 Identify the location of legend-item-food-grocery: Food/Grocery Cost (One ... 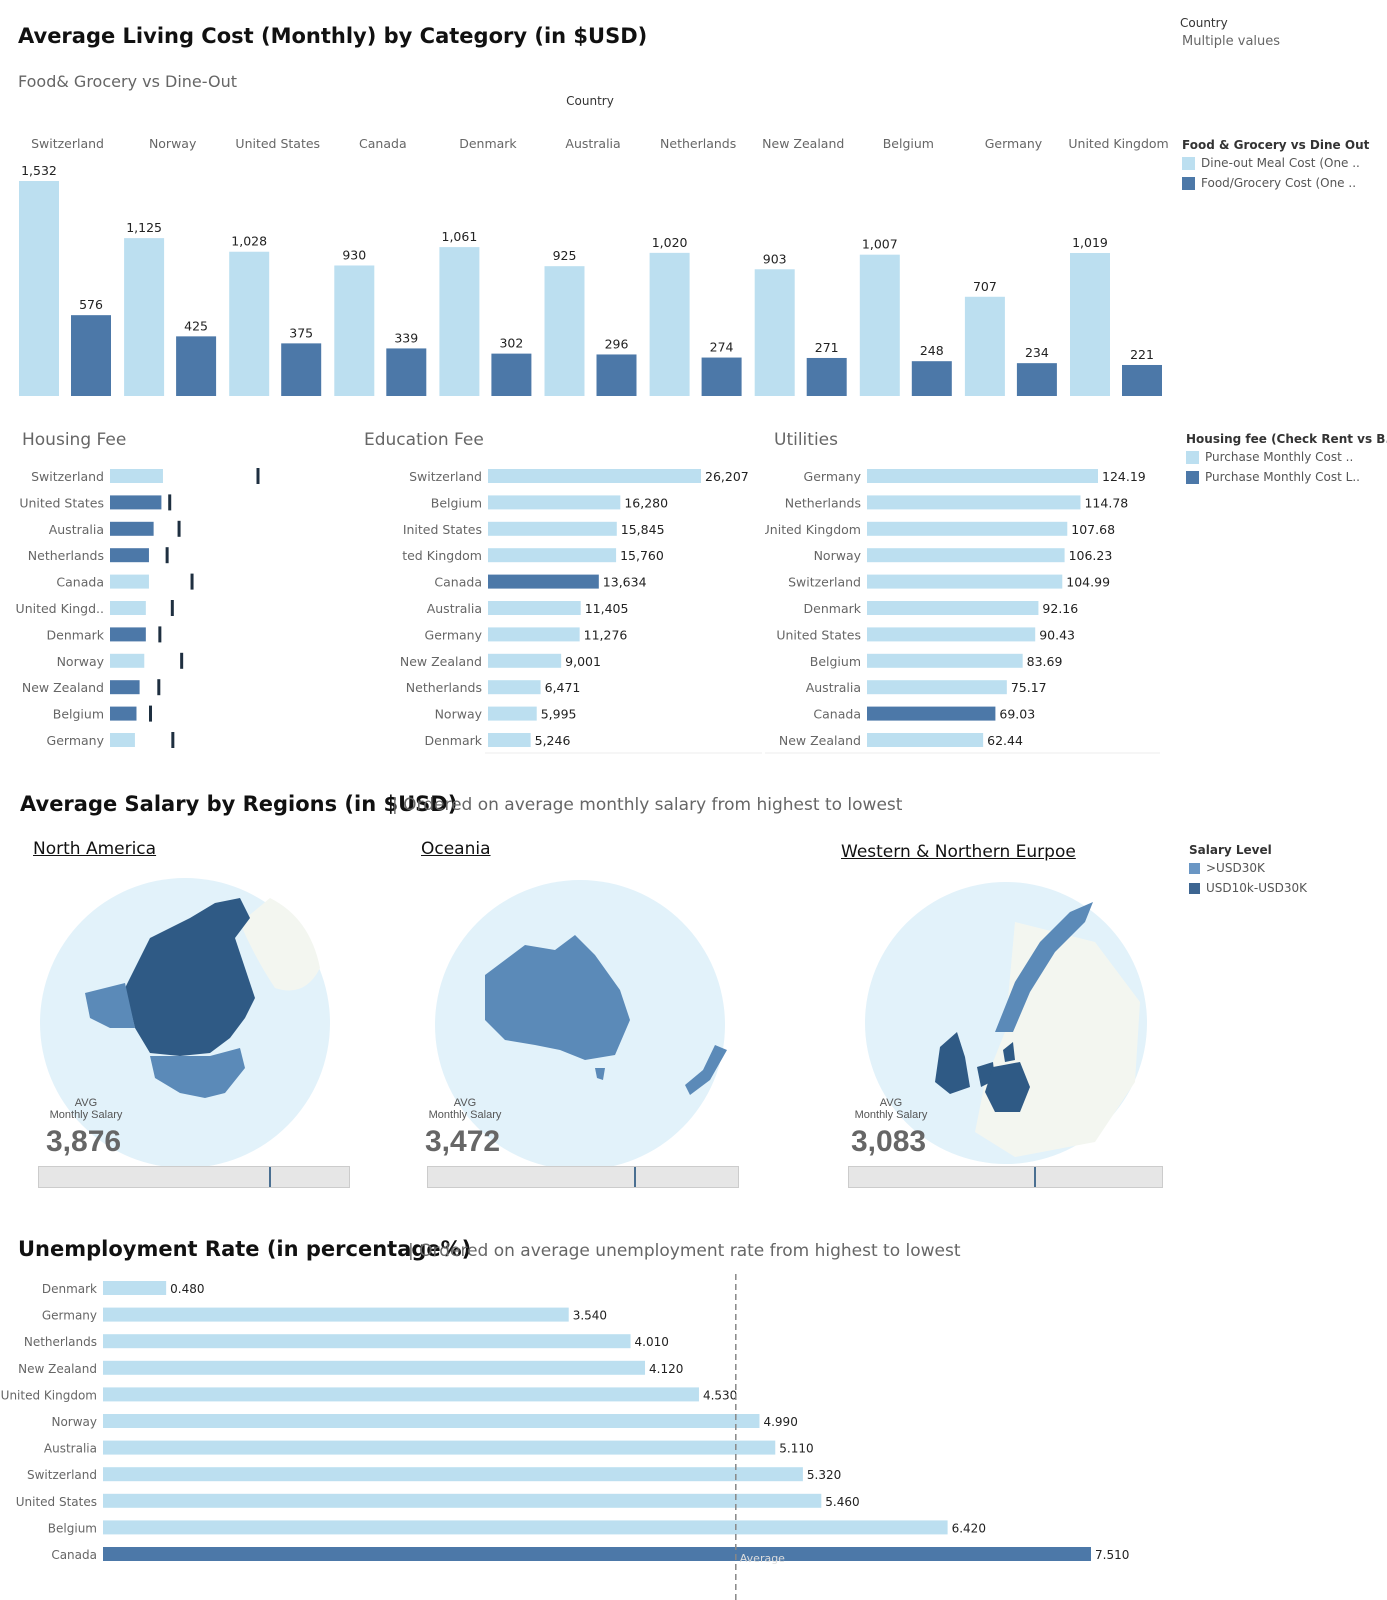
(1275, 183).